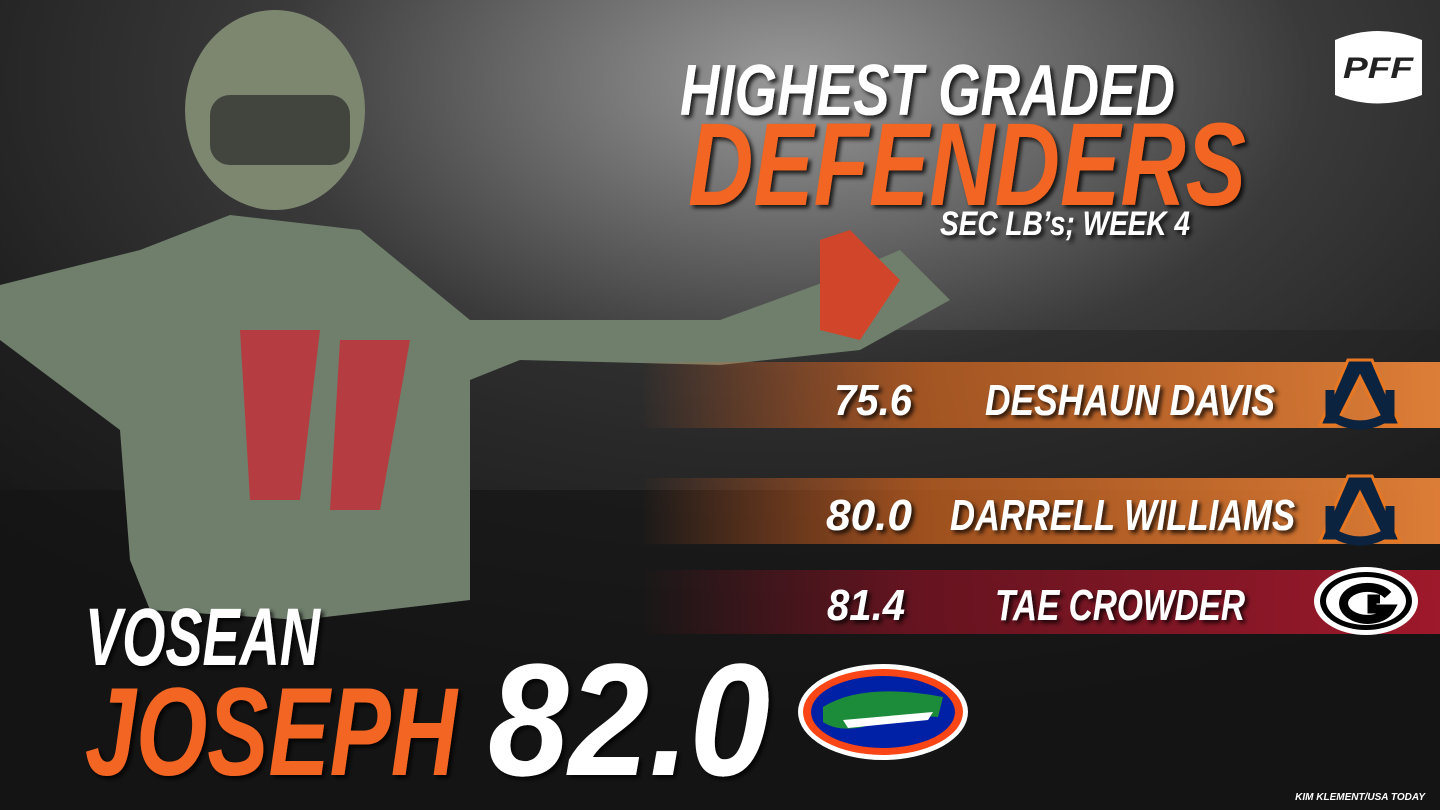 The image size is (1440, 810). I want to click on featured-first-name: VOSEAN, so click(203, 637).